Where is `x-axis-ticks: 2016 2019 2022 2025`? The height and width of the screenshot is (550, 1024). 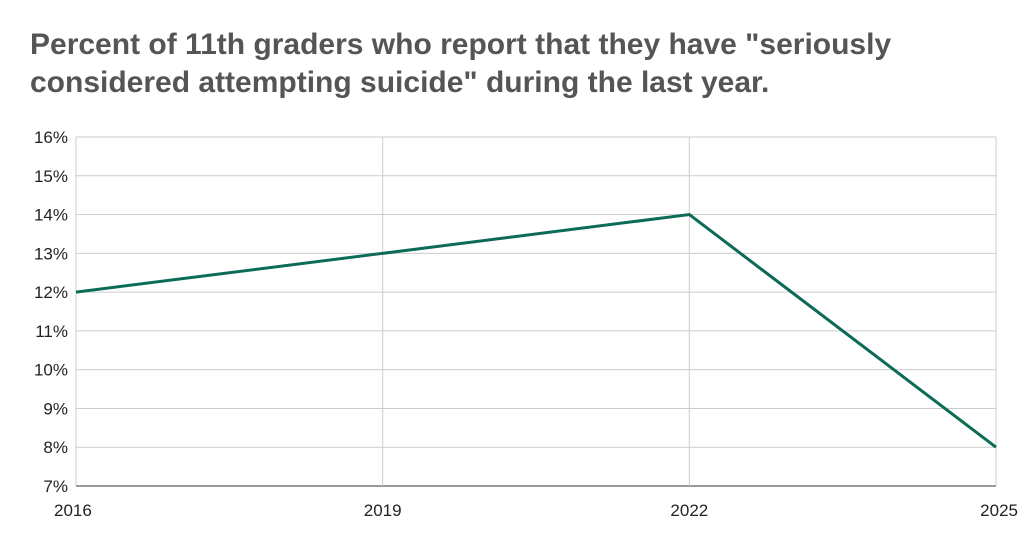 x-axis-ticks: 2016 2019 2022 2025 is located at coordinates (536, 510).